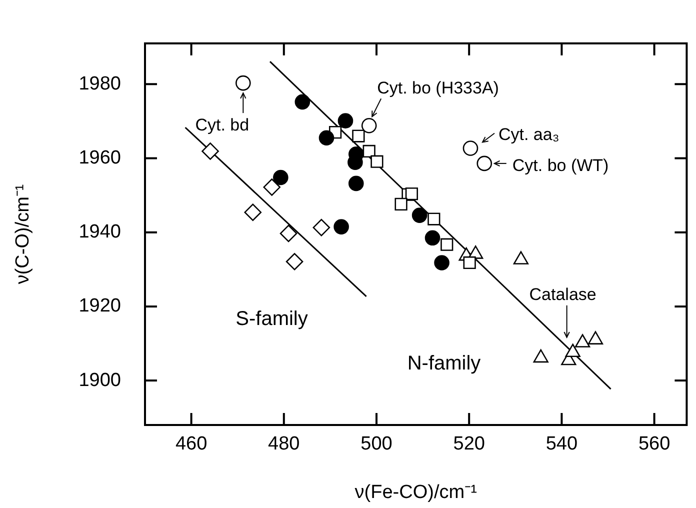 The height and width of the screenshot is (508, 696). What do you see at coordinates (99, 157) in the screenshot?
I see `y-tick-label: 1960` at bounding box center [99, 157].